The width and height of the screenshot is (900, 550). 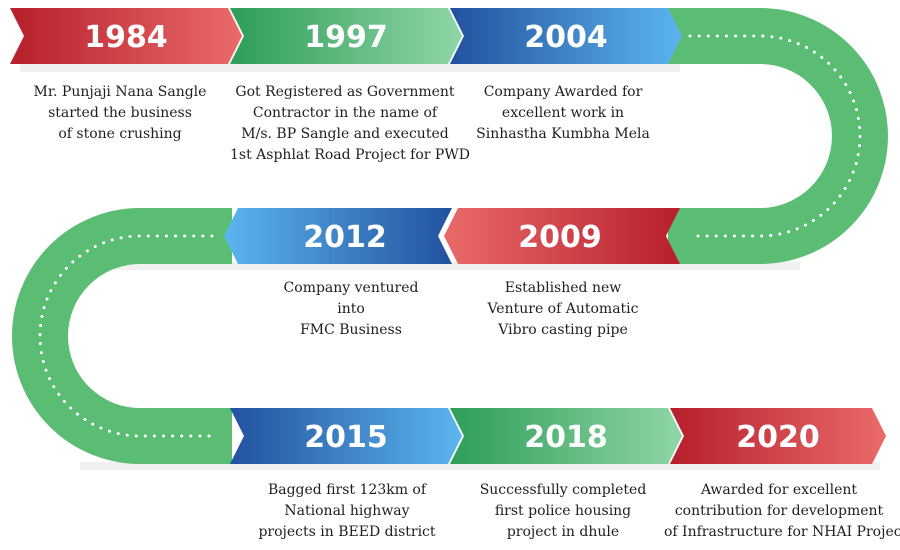 What do you see at coordinates (351, 309) in the screenshot?
I see `milestone-desc-2012: Company ventured into FMC Business` at bounding box center [351, 309].